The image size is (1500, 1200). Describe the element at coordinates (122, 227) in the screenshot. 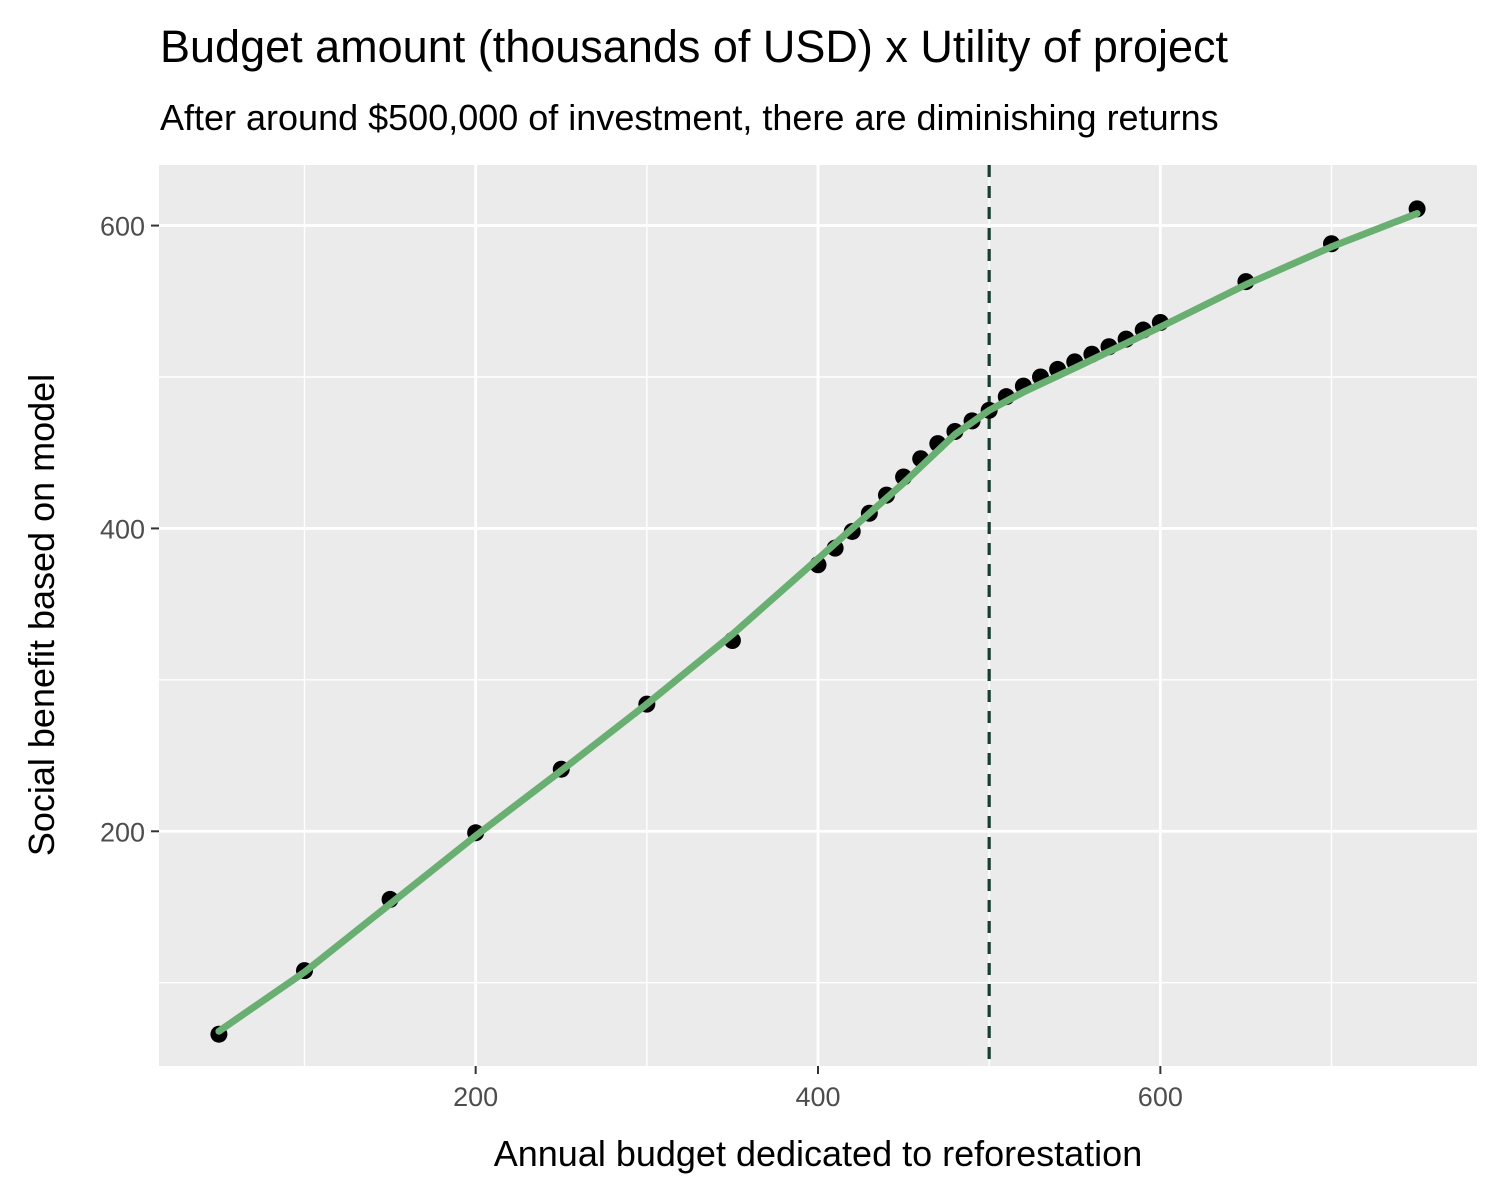

I see `y-tick-label: 600` at that location.